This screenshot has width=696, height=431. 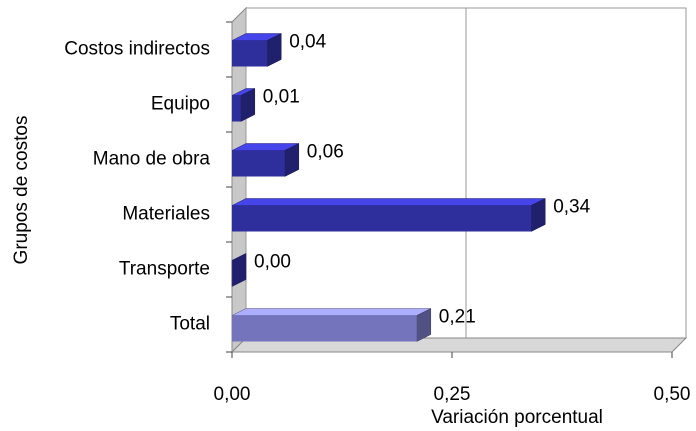 What do you see at coordinates (272, 262) in the screenshot?
I see `value-label: 0,00` at bounding box center [272, 262].